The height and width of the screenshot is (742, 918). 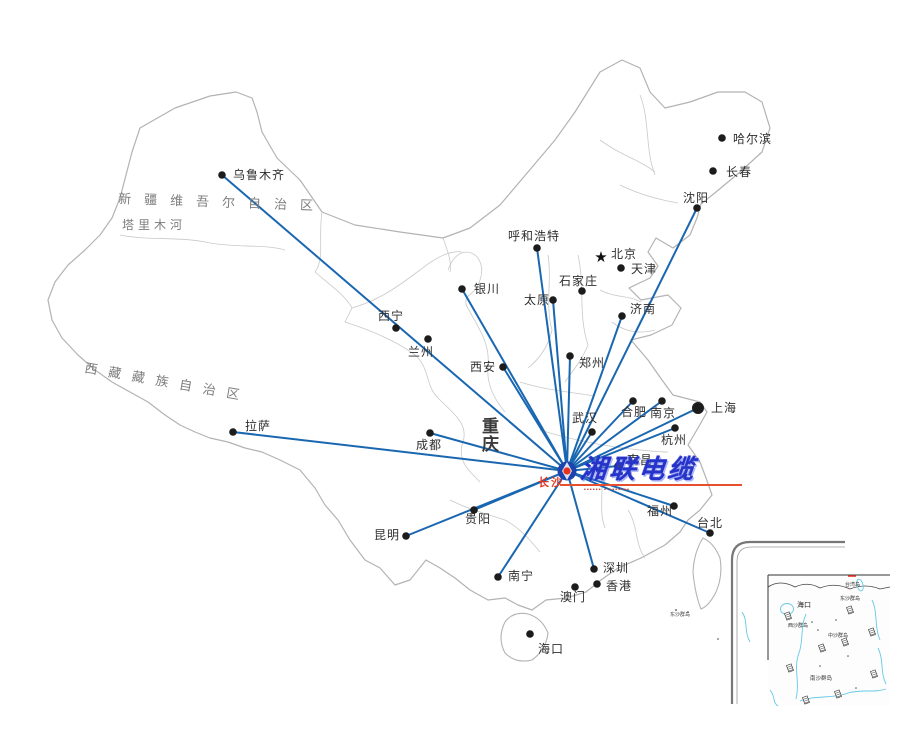 What do you see at coordinates (534, 235) in the screenshot?
I see `city-label-呼和浩特: 呼和浩特` at bounding box center [534, 235].